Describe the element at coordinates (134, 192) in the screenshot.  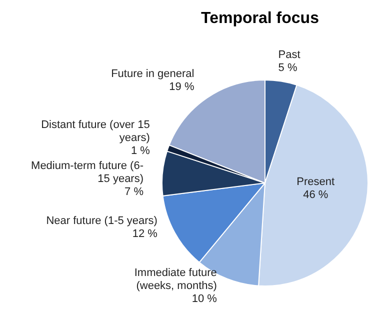
I see `data-label: 7 %` at that location.